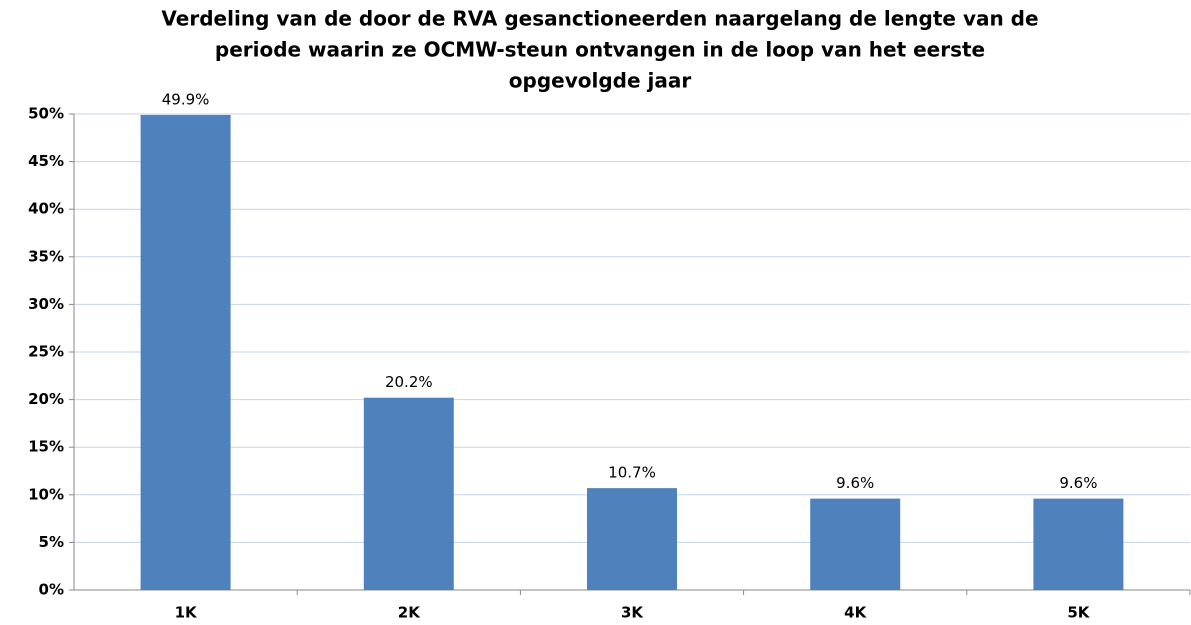  What do you see at coordinates (46, 399) in the screenshot?
I see `y-tick-label: 20%` at bounding box center [46, 399].